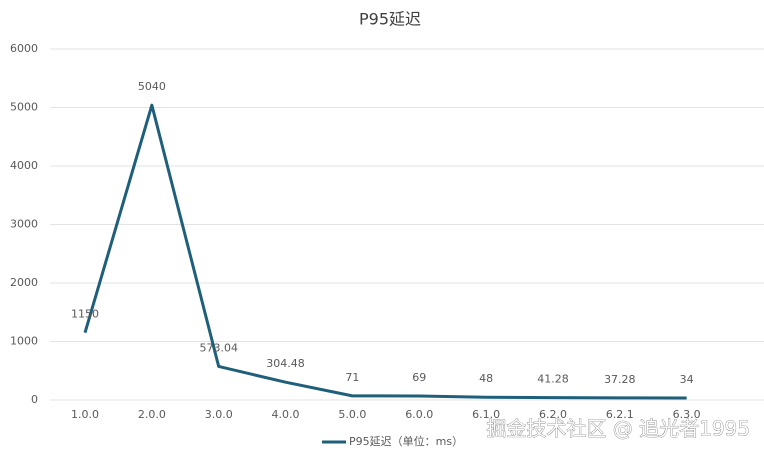 The height and width of the screenshot is (457, 764). I want to click on x-tick-label: 6.2.0, so click(553, 414).